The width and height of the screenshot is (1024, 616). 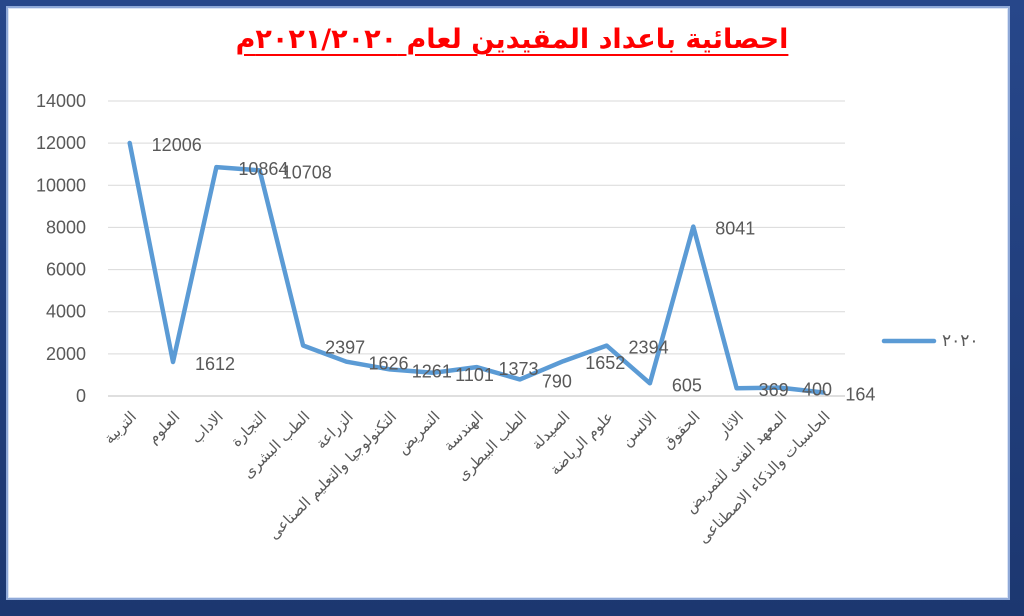 What do you see at coordinates (61, 143) in the screenshot?
I see `y-tick-label: 12000` at bounding box center [61, 143].